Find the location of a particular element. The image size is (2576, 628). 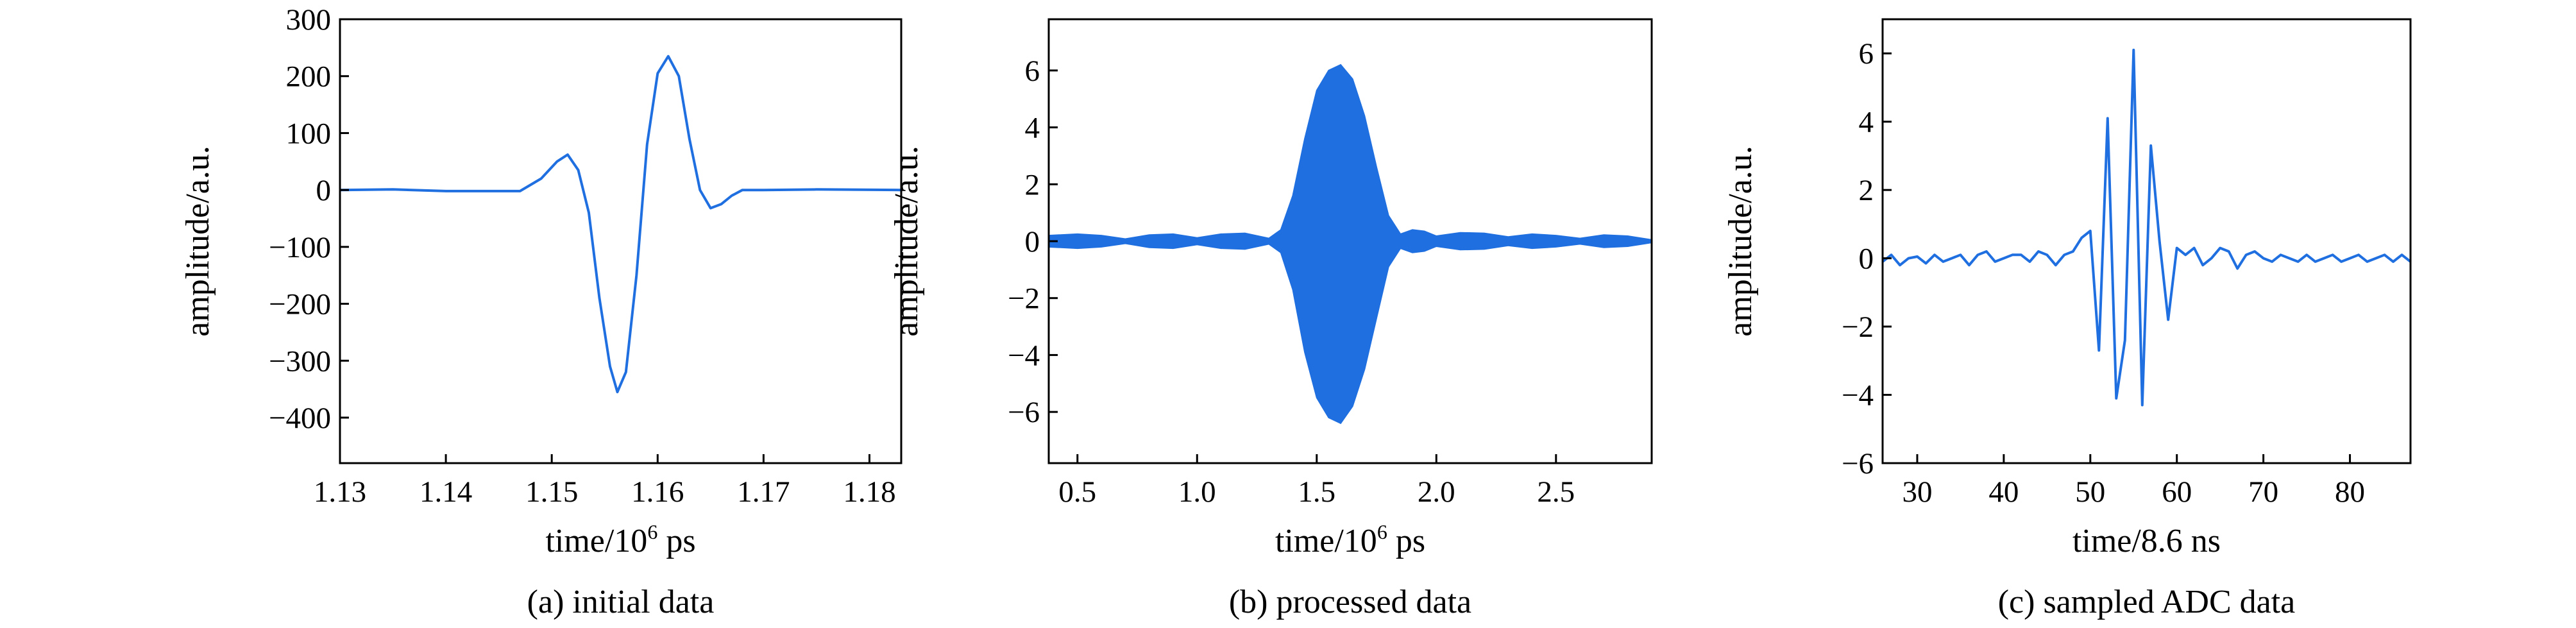

panel-b-y-label: amplitude/a.u. is located at coordinates (906, 241).